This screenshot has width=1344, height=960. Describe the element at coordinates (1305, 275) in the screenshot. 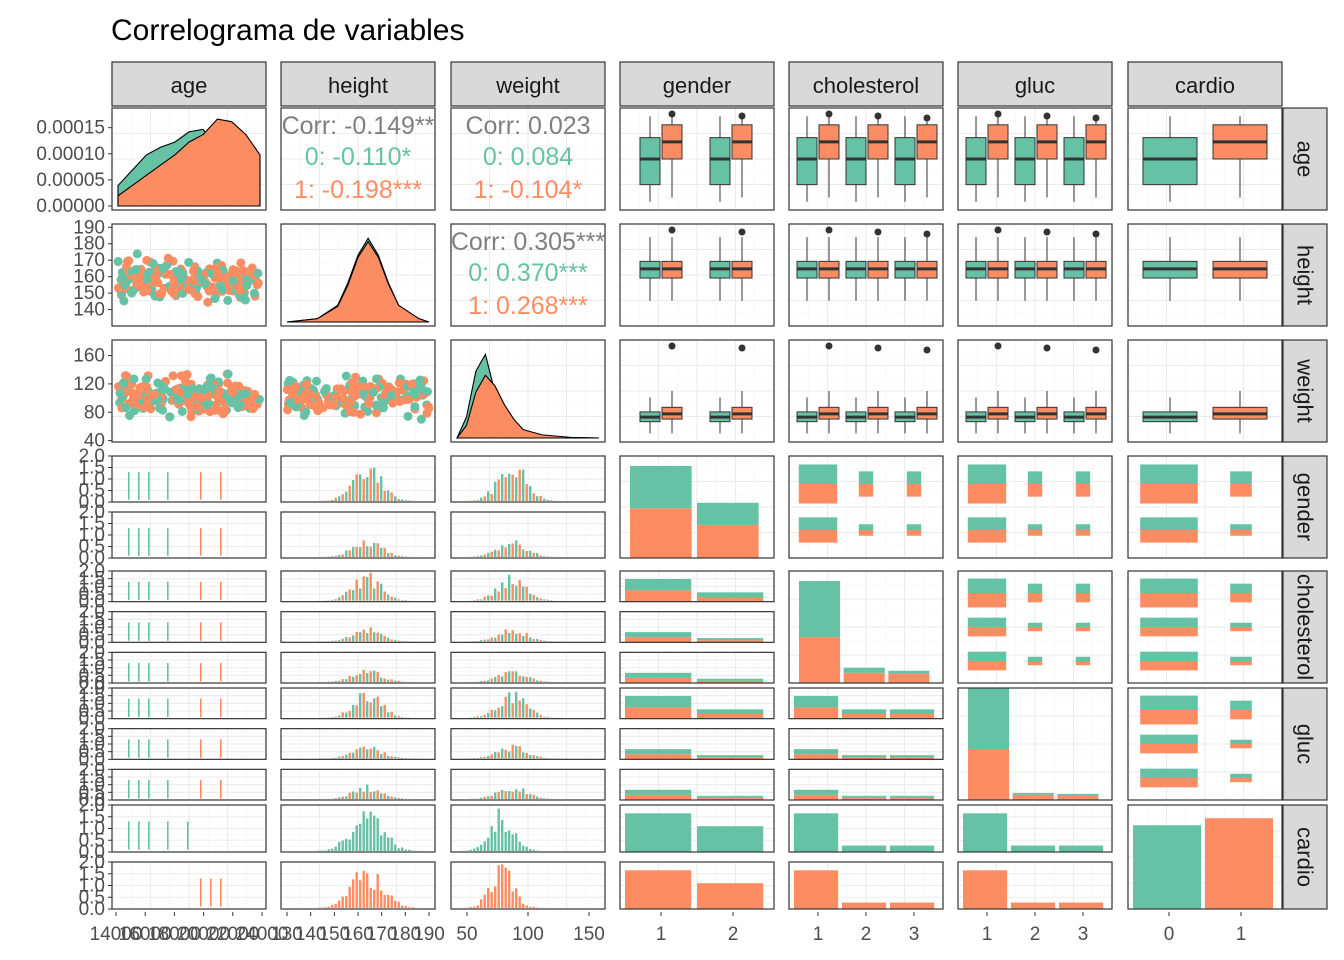

I see `row-strip-height` at that location.